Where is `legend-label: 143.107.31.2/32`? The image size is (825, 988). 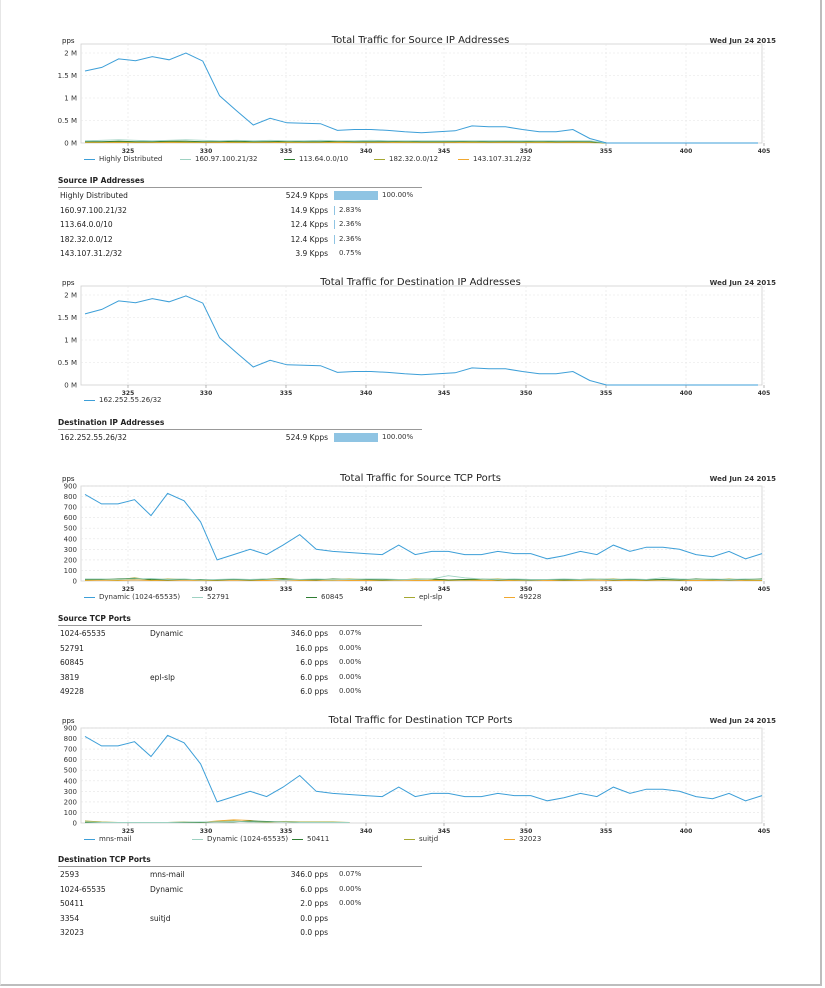
legend-label: 143.107.31.2/32 is located at coordinates (502, 159).